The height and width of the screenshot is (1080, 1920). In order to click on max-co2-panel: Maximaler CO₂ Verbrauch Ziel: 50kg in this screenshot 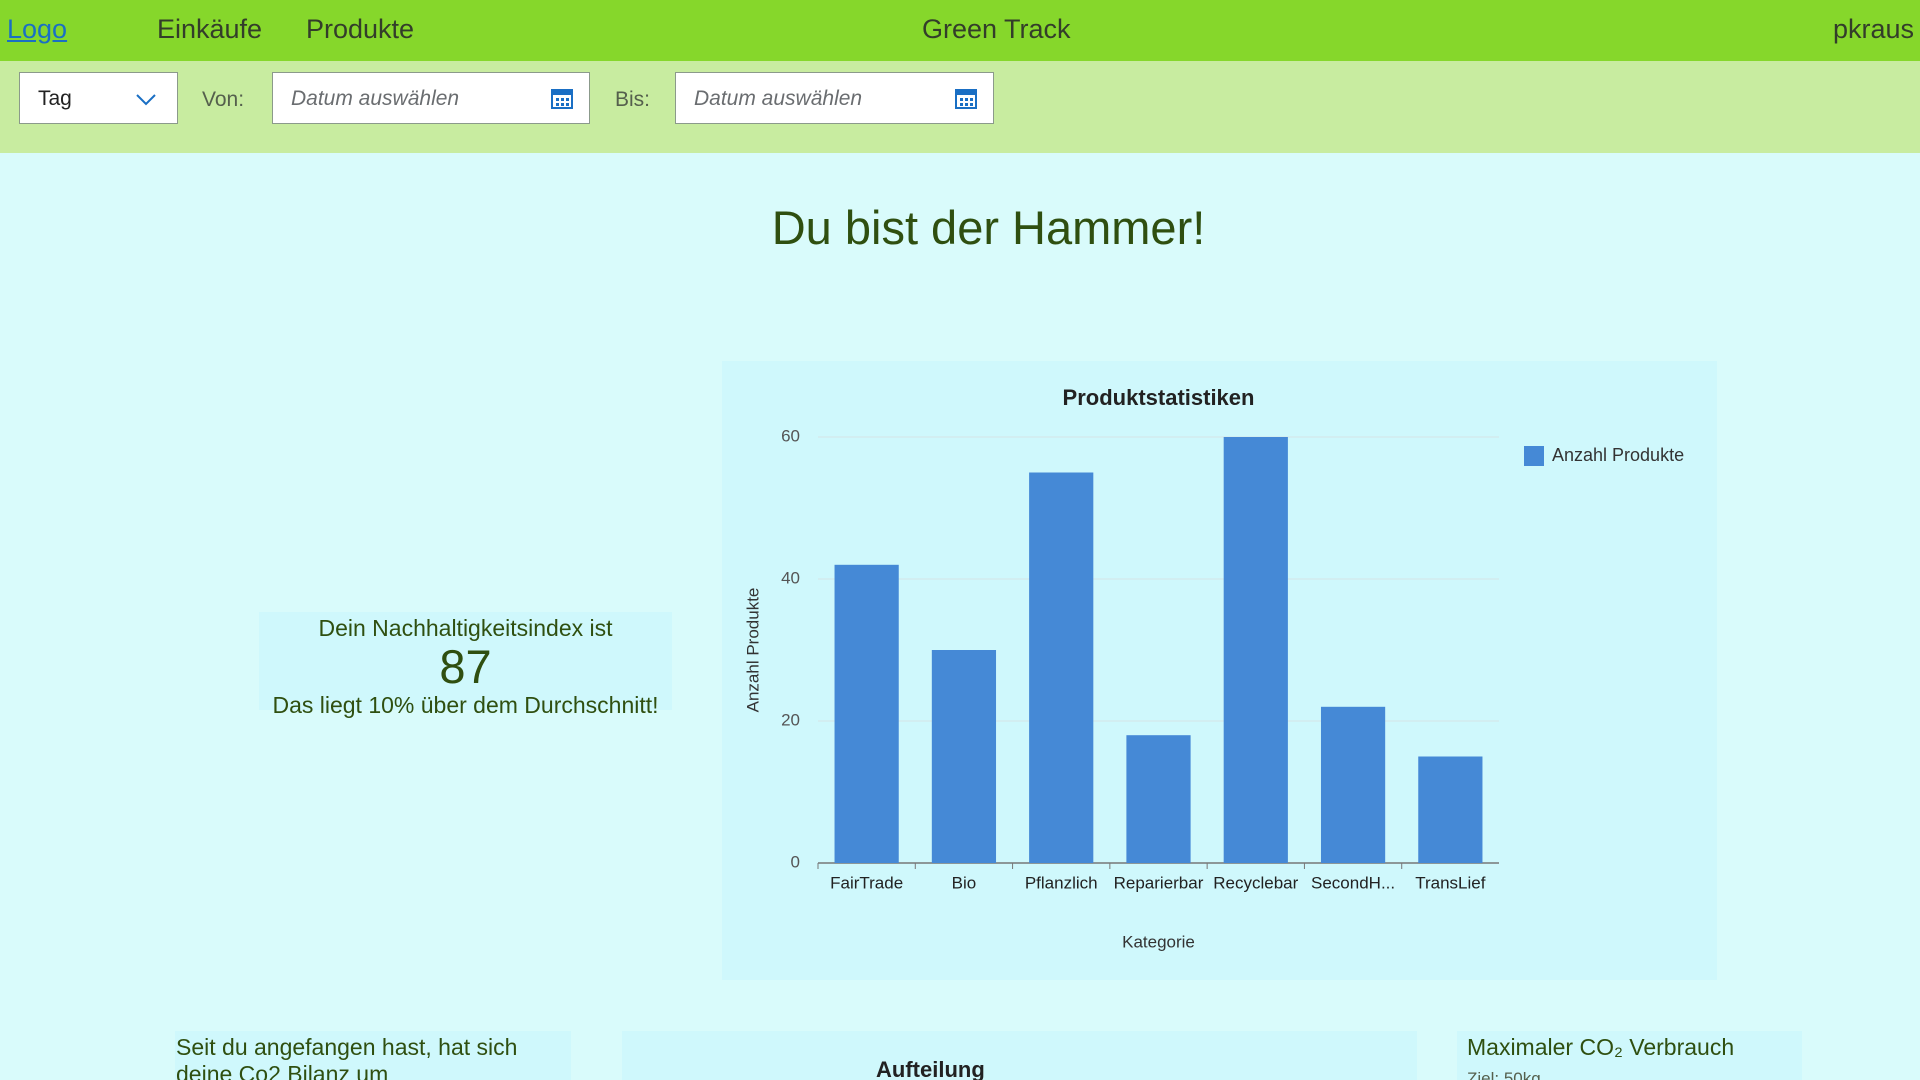, I will do `click(1629, 1055)`.